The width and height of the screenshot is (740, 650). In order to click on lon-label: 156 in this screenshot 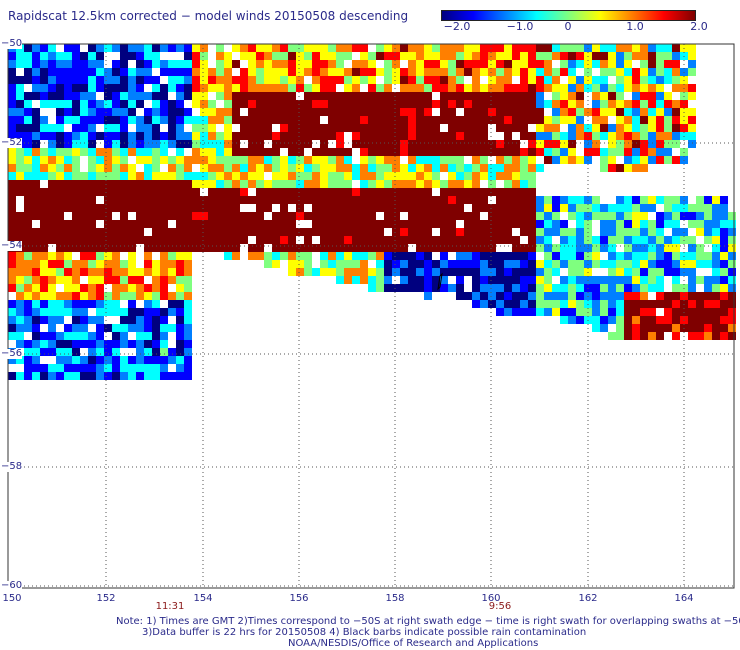, I will do `click(299, 598)`.